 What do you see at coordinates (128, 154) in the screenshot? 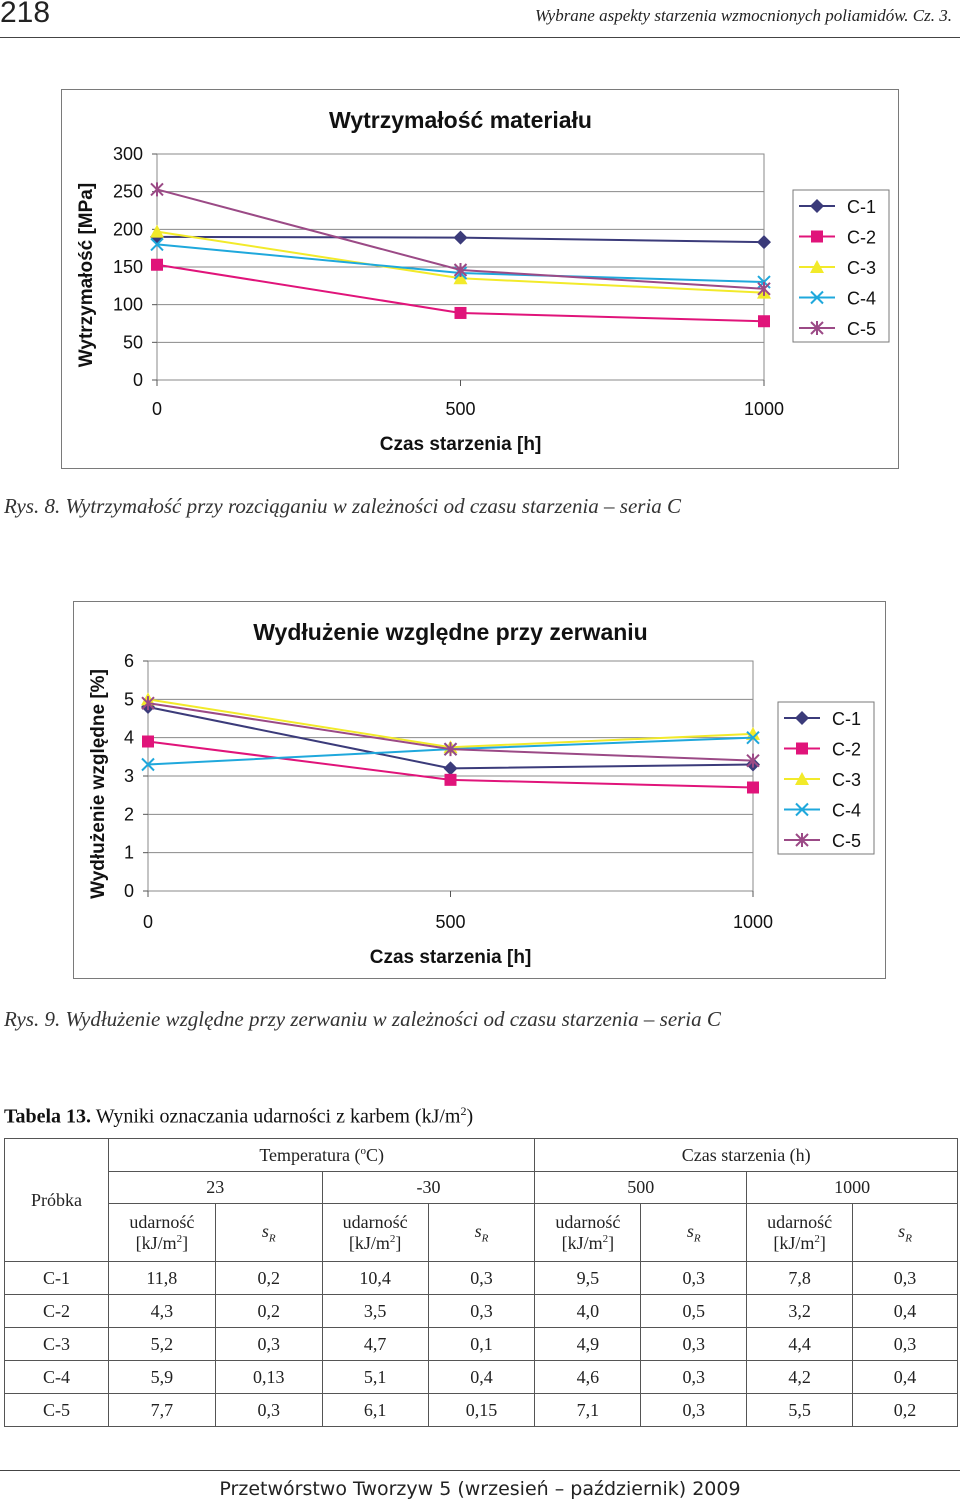
I see `y-tick-label: 300` at bounding box center [128, 154].